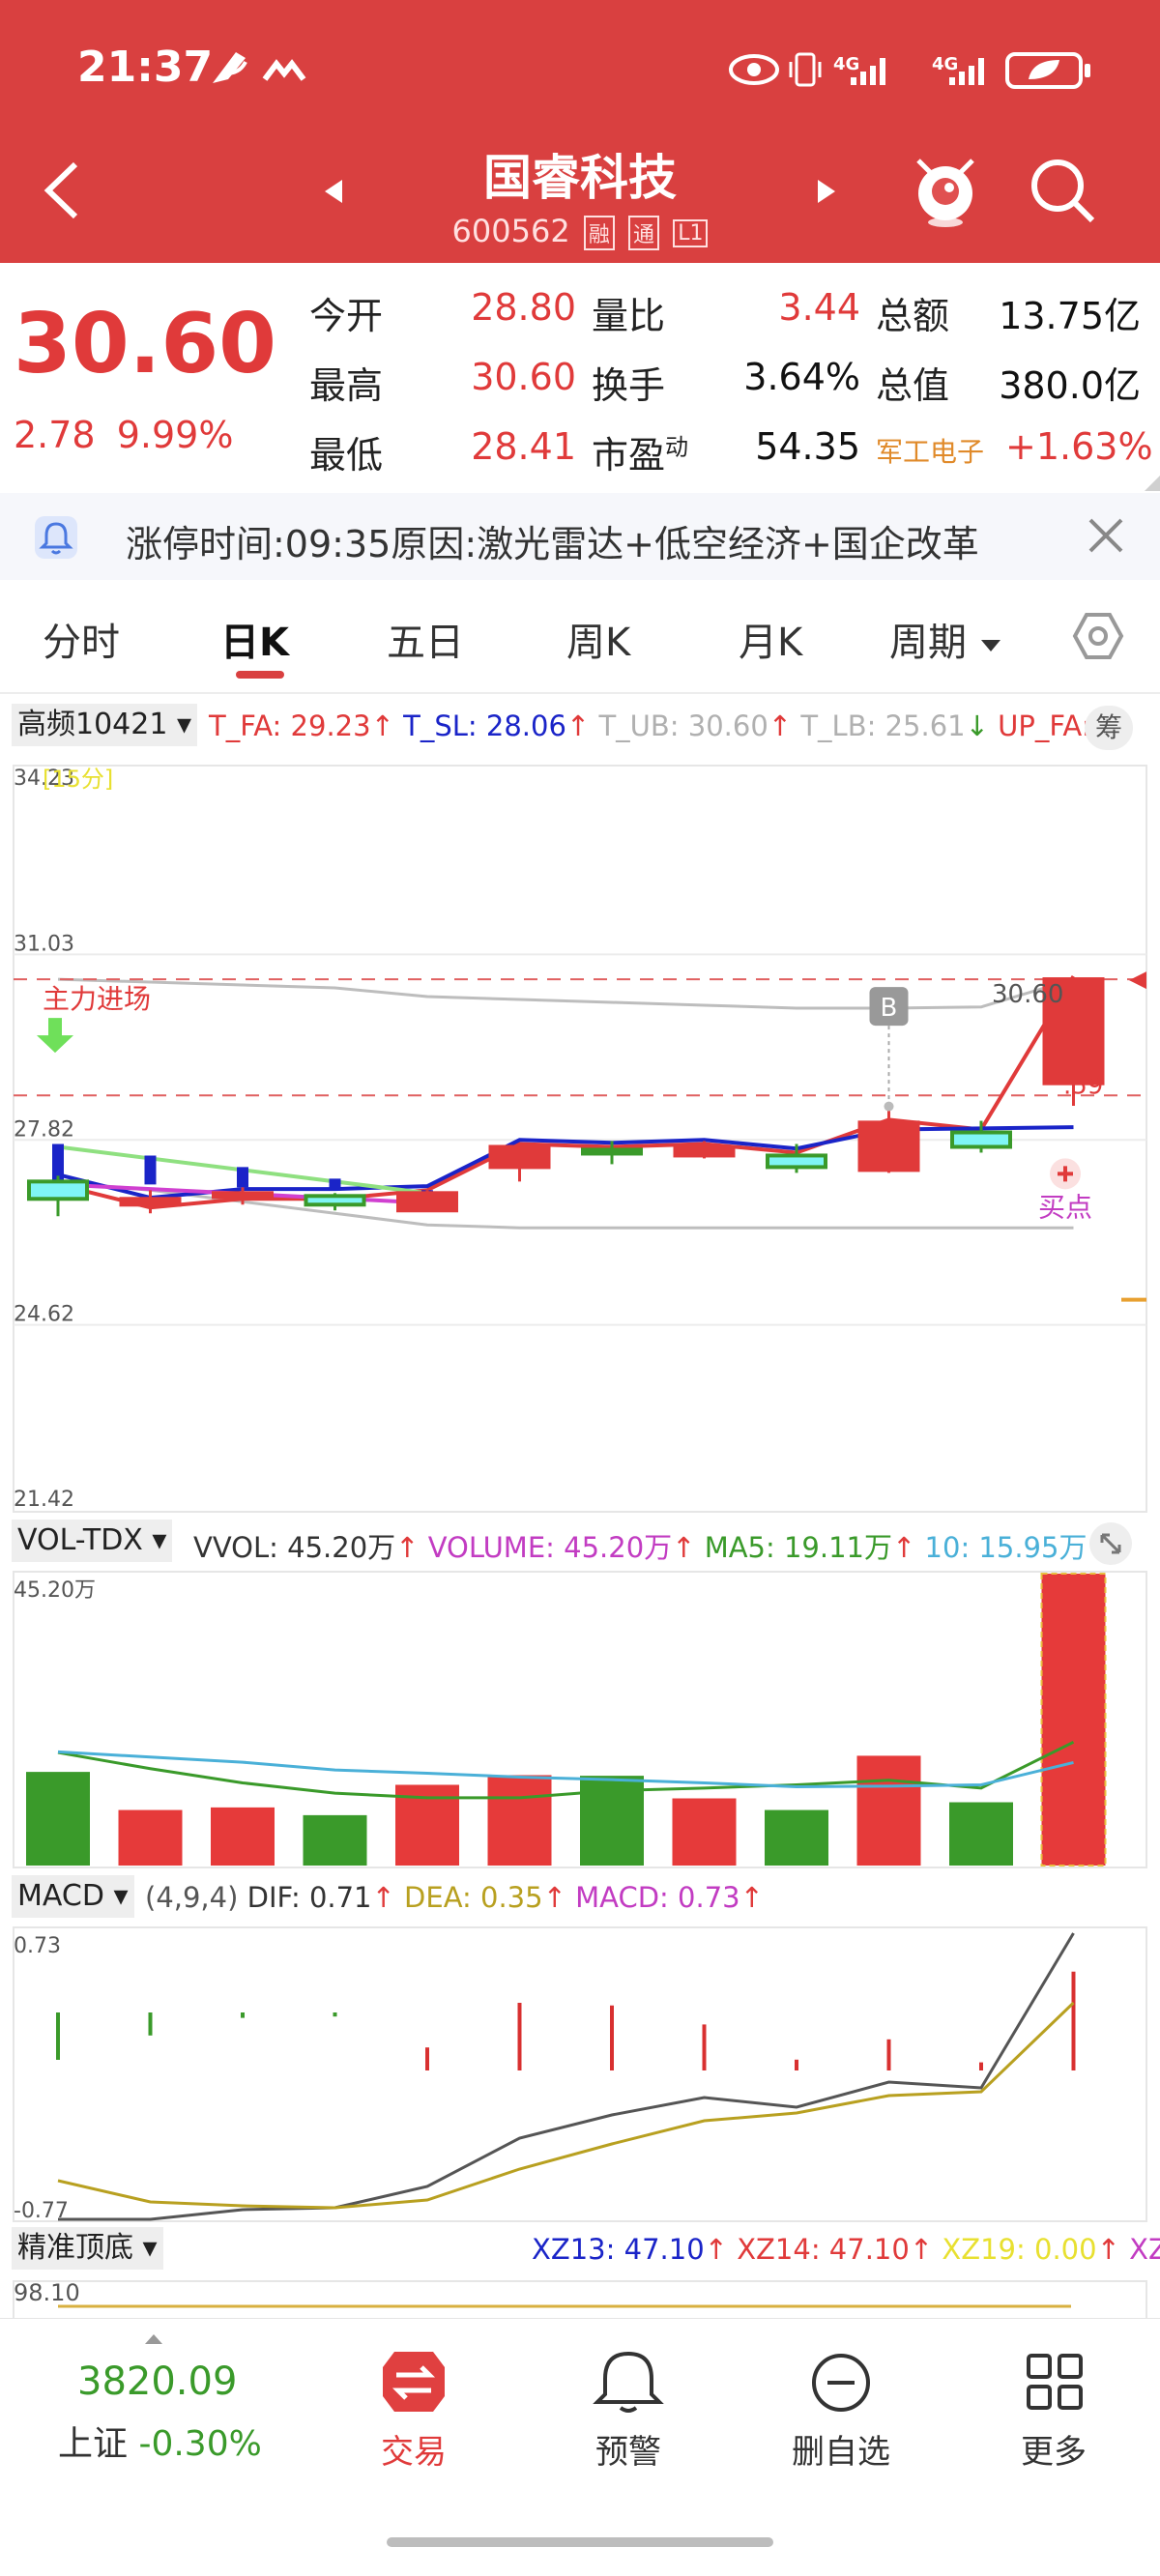 The width and height of the screenshot is (1160, 2576). I want to click on volume-bars: 45.20万, so click(561, 1720).